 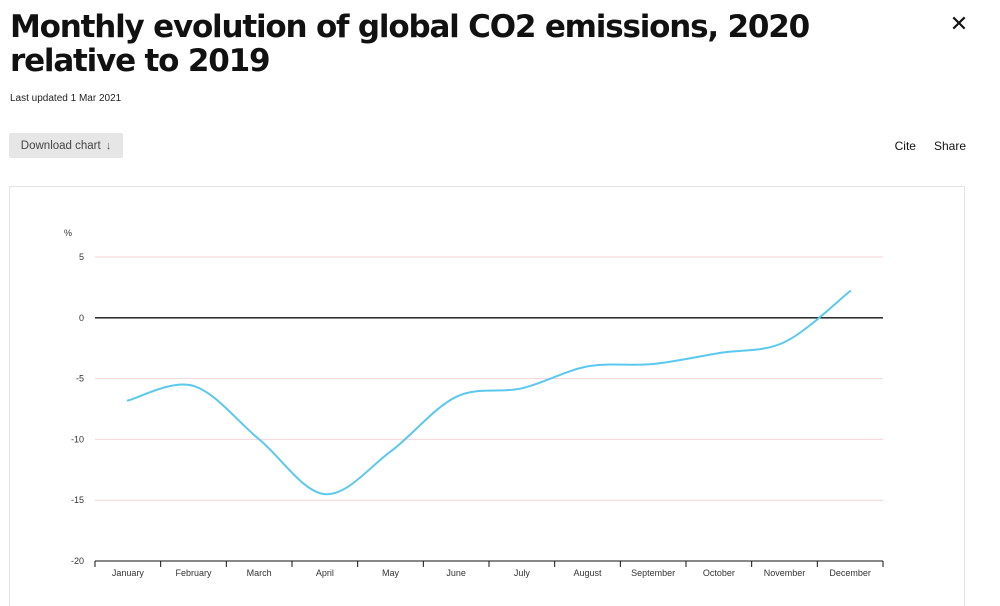 What do you see at coordinates (719, 573) in the screenshot?
I see `x-tick-label: October` at bounding box center [719, 573].